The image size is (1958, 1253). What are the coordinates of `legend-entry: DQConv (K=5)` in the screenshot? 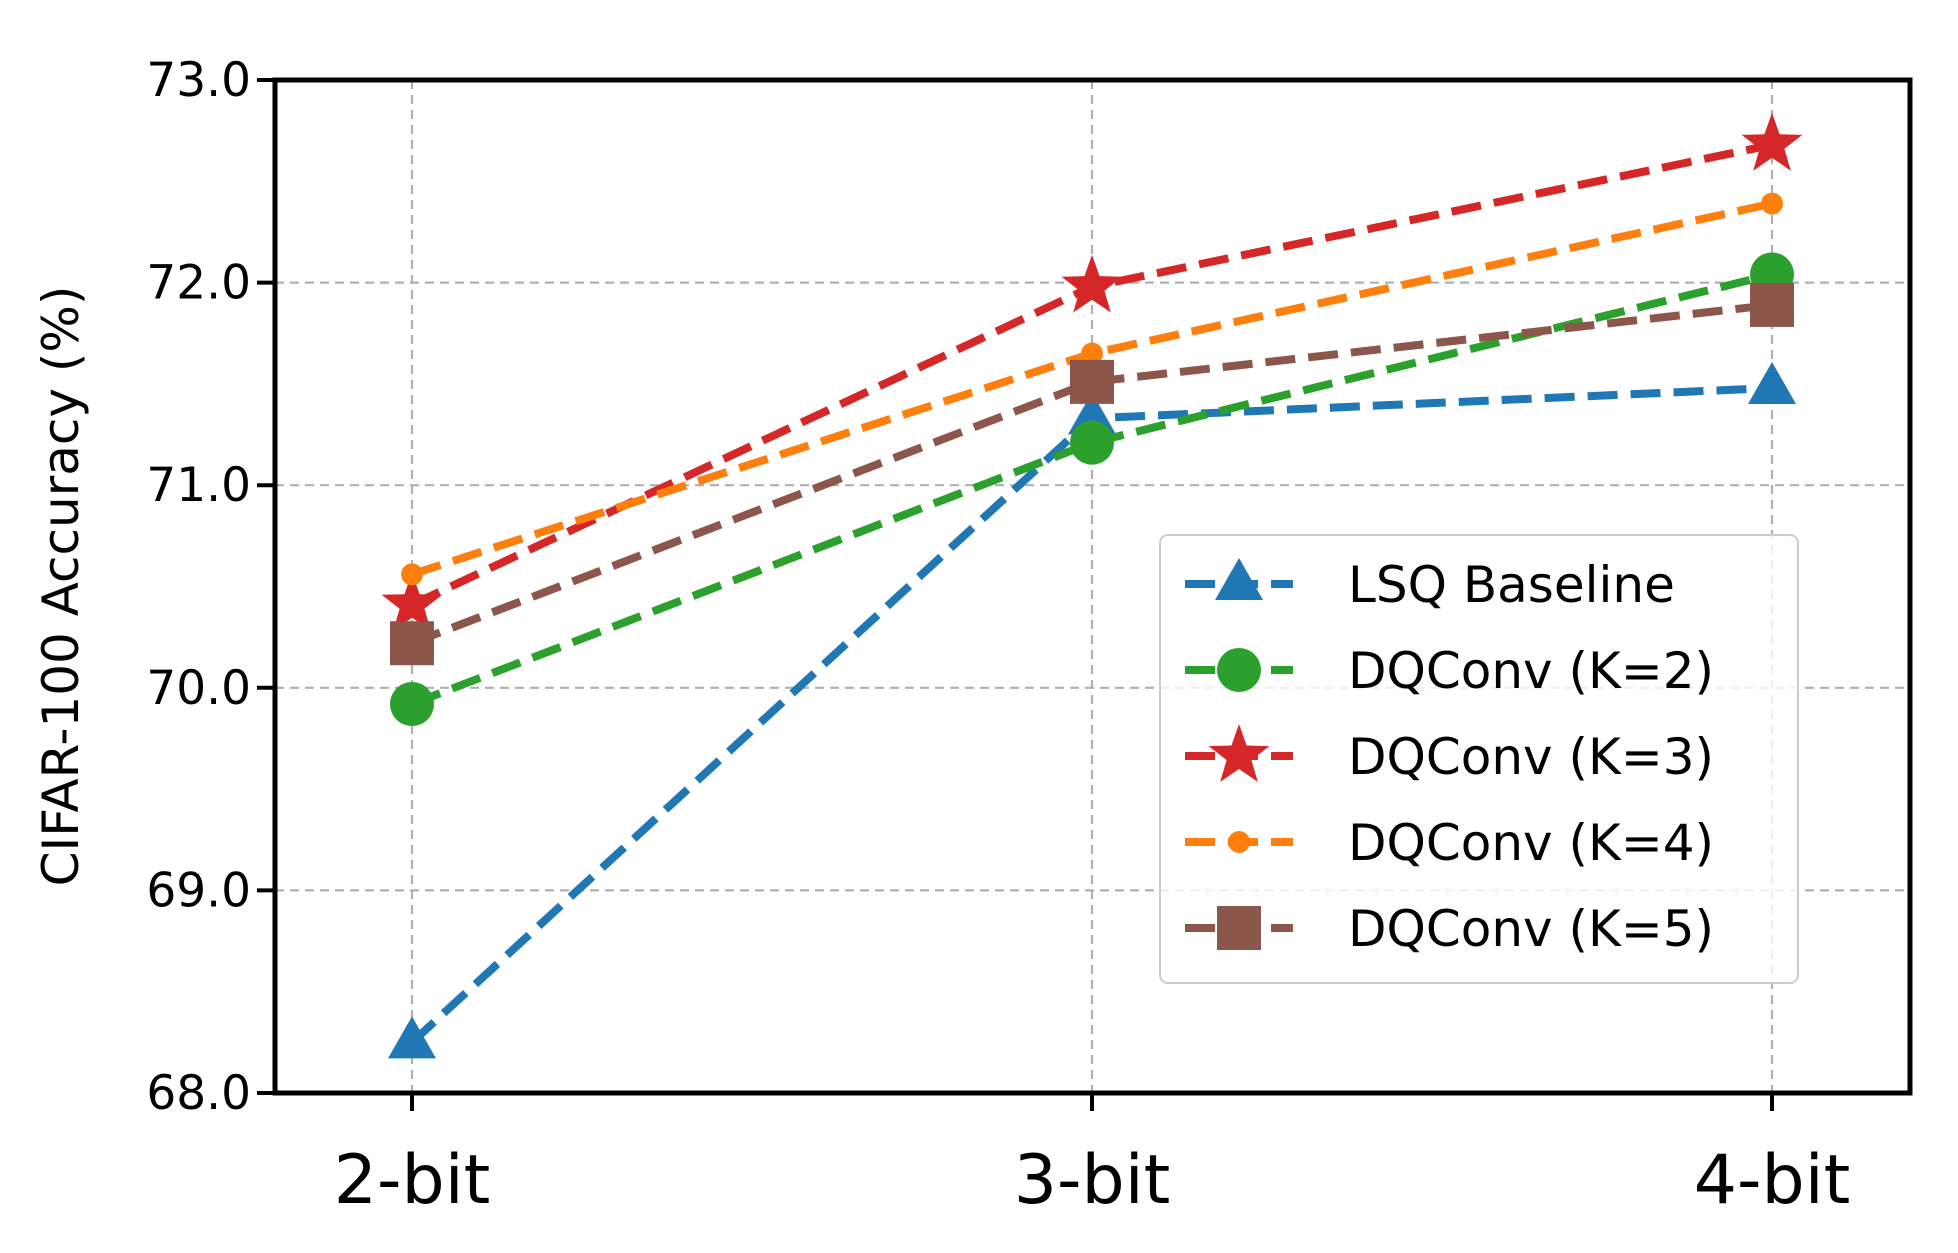 It's located at (1449, 929).